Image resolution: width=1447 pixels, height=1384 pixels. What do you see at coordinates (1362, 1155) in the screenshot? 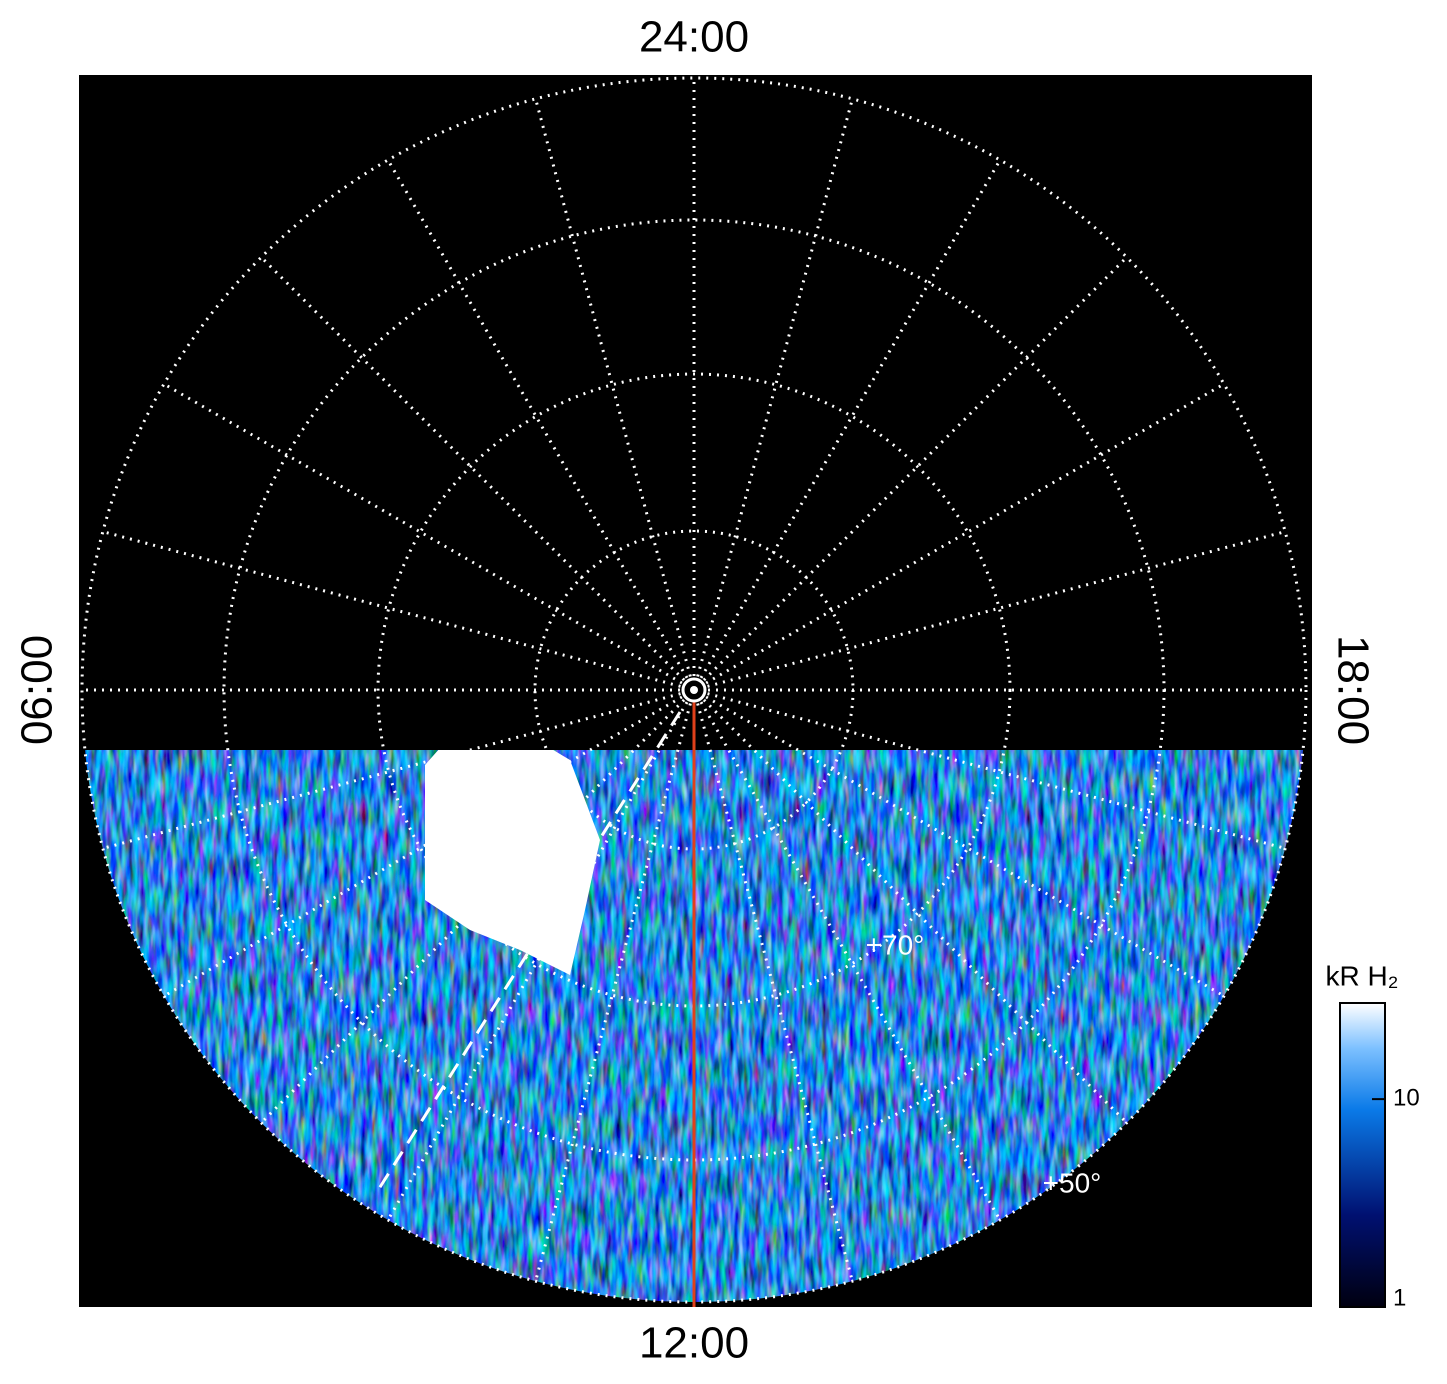
I see `colorbar` at bounding box center [1362, 1155].